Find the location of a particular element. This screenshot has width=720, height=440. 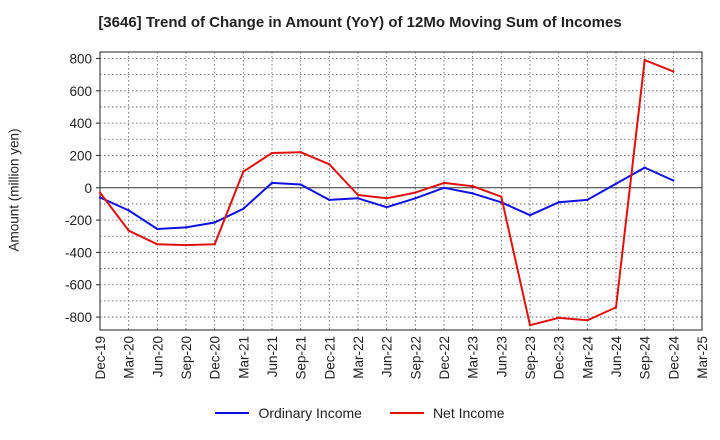

x-tick-label: Mar-21 is located at coordinates (243, 357).